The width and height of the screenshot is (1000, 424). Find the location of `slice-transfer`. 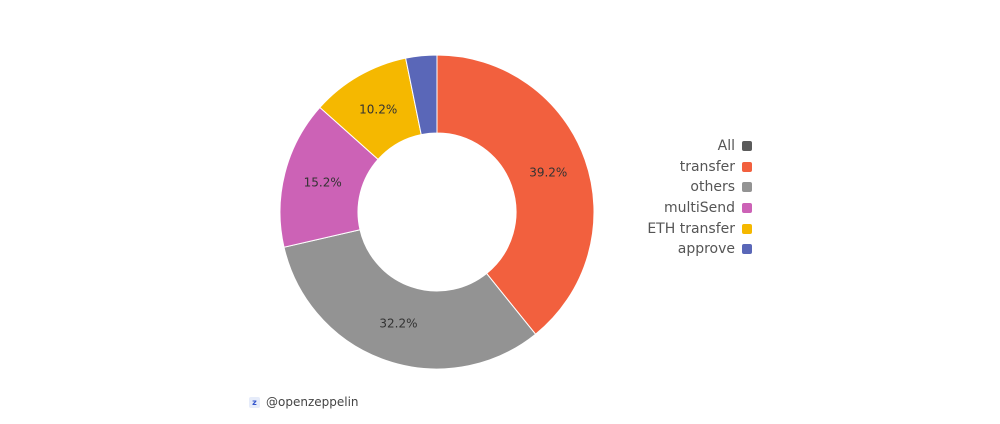

slice-transfer is located at coordinates (515, 194).